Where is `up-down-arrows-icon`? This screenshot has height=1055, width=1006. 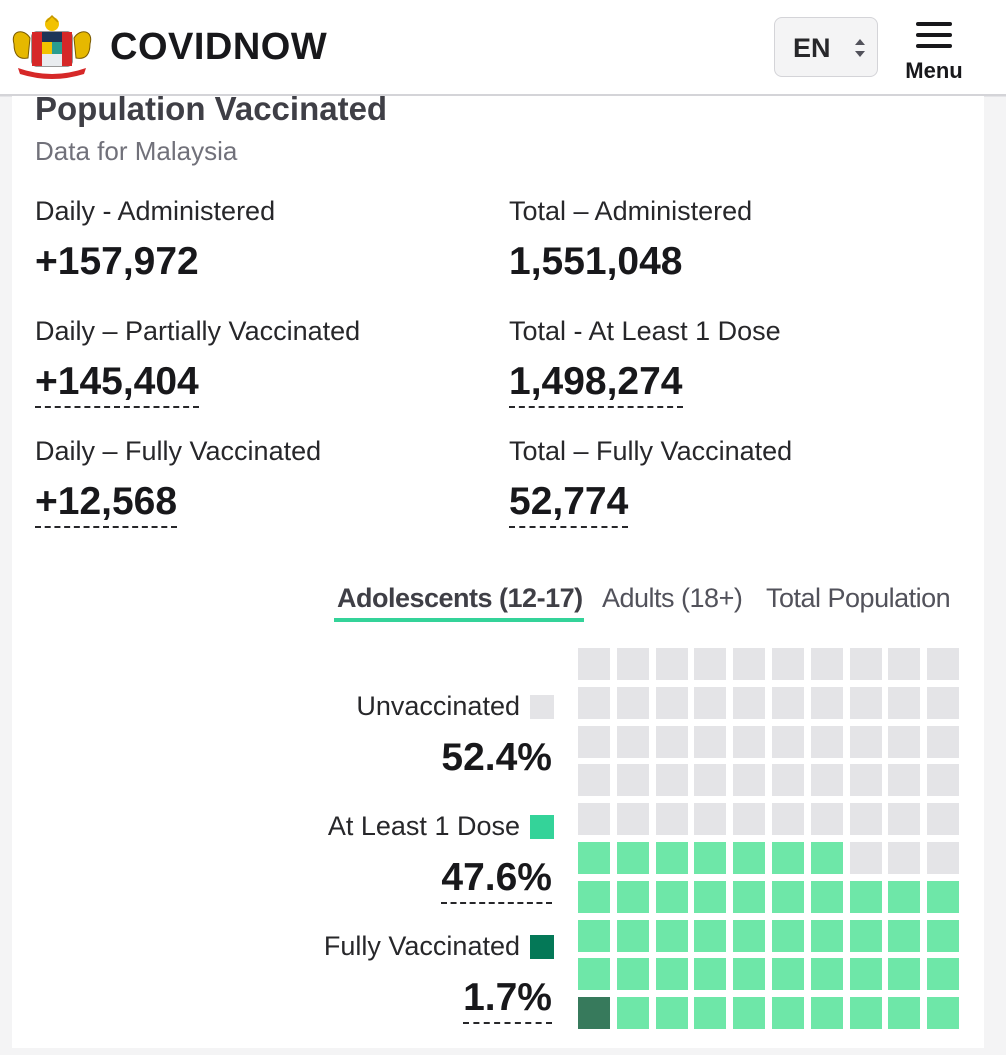 up-down-arrows-icon is located at coordinates (860, 48).